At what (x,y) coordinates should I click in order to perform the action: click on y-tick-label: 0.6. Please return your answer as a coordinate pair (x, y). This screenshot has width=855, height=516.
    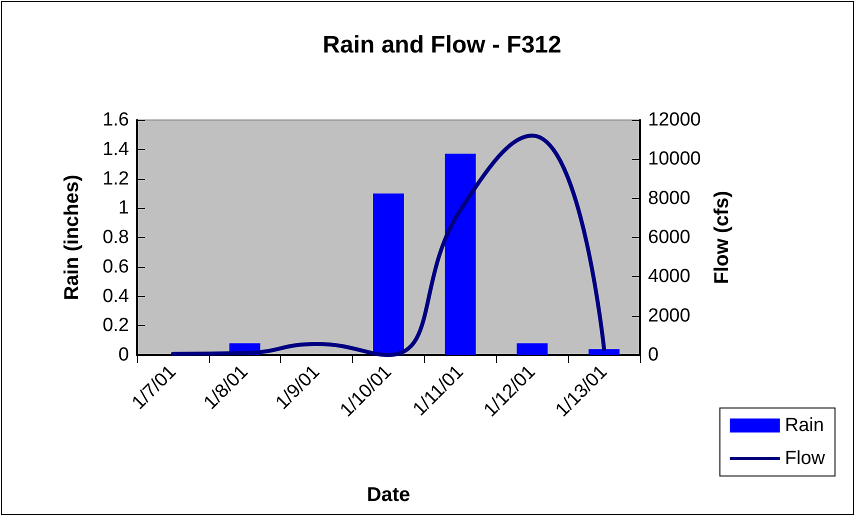
    Looking at the image, I should click on (115, 267).